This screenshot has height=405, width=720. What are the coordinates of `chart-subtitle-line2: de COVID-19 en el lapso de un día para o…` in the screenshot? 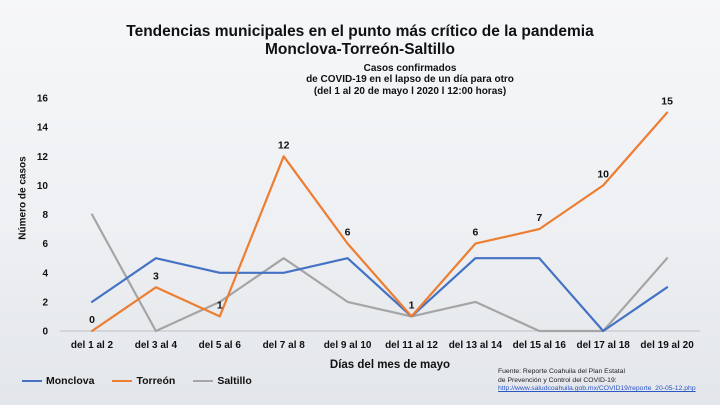 It's located at (410, 79).